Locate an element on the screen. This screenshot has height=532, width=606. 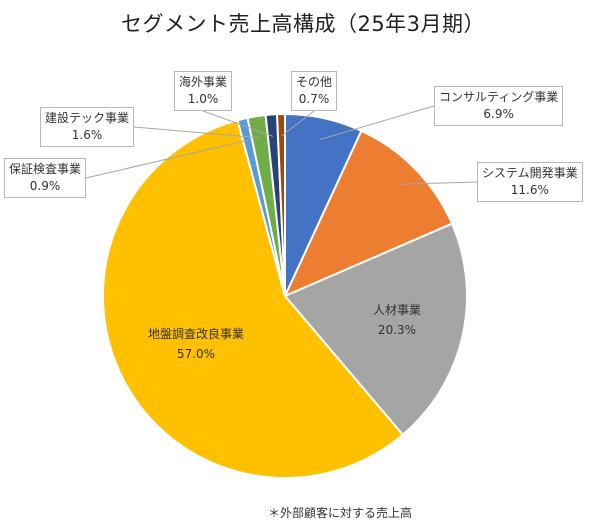
slice-label-other: その他 0.7% is located at coordinates (314, 91).